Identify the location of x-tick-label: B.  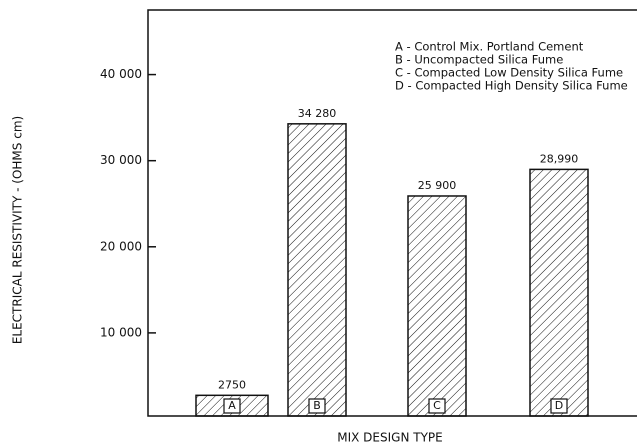
(317, 405).